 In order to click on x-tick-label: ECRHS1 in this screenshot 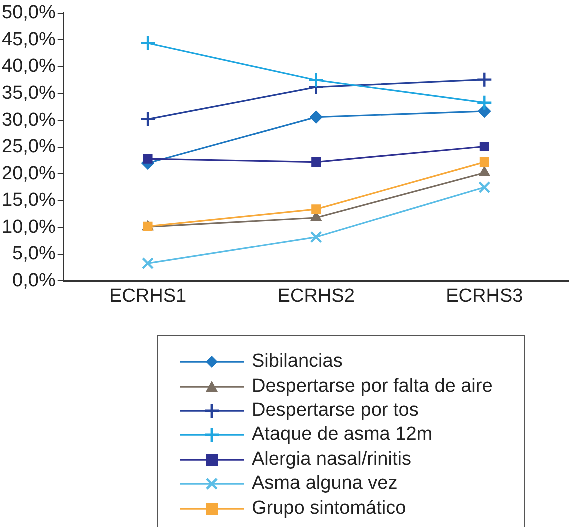, I will do `click(148, 296)`.